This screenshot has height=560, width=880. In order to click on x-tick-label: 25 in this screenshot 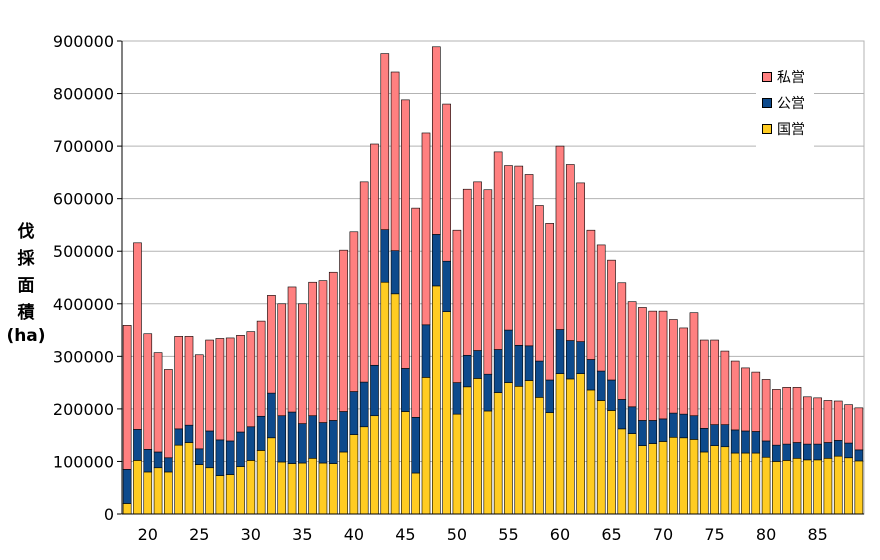, I will do `click(199, 534)`.